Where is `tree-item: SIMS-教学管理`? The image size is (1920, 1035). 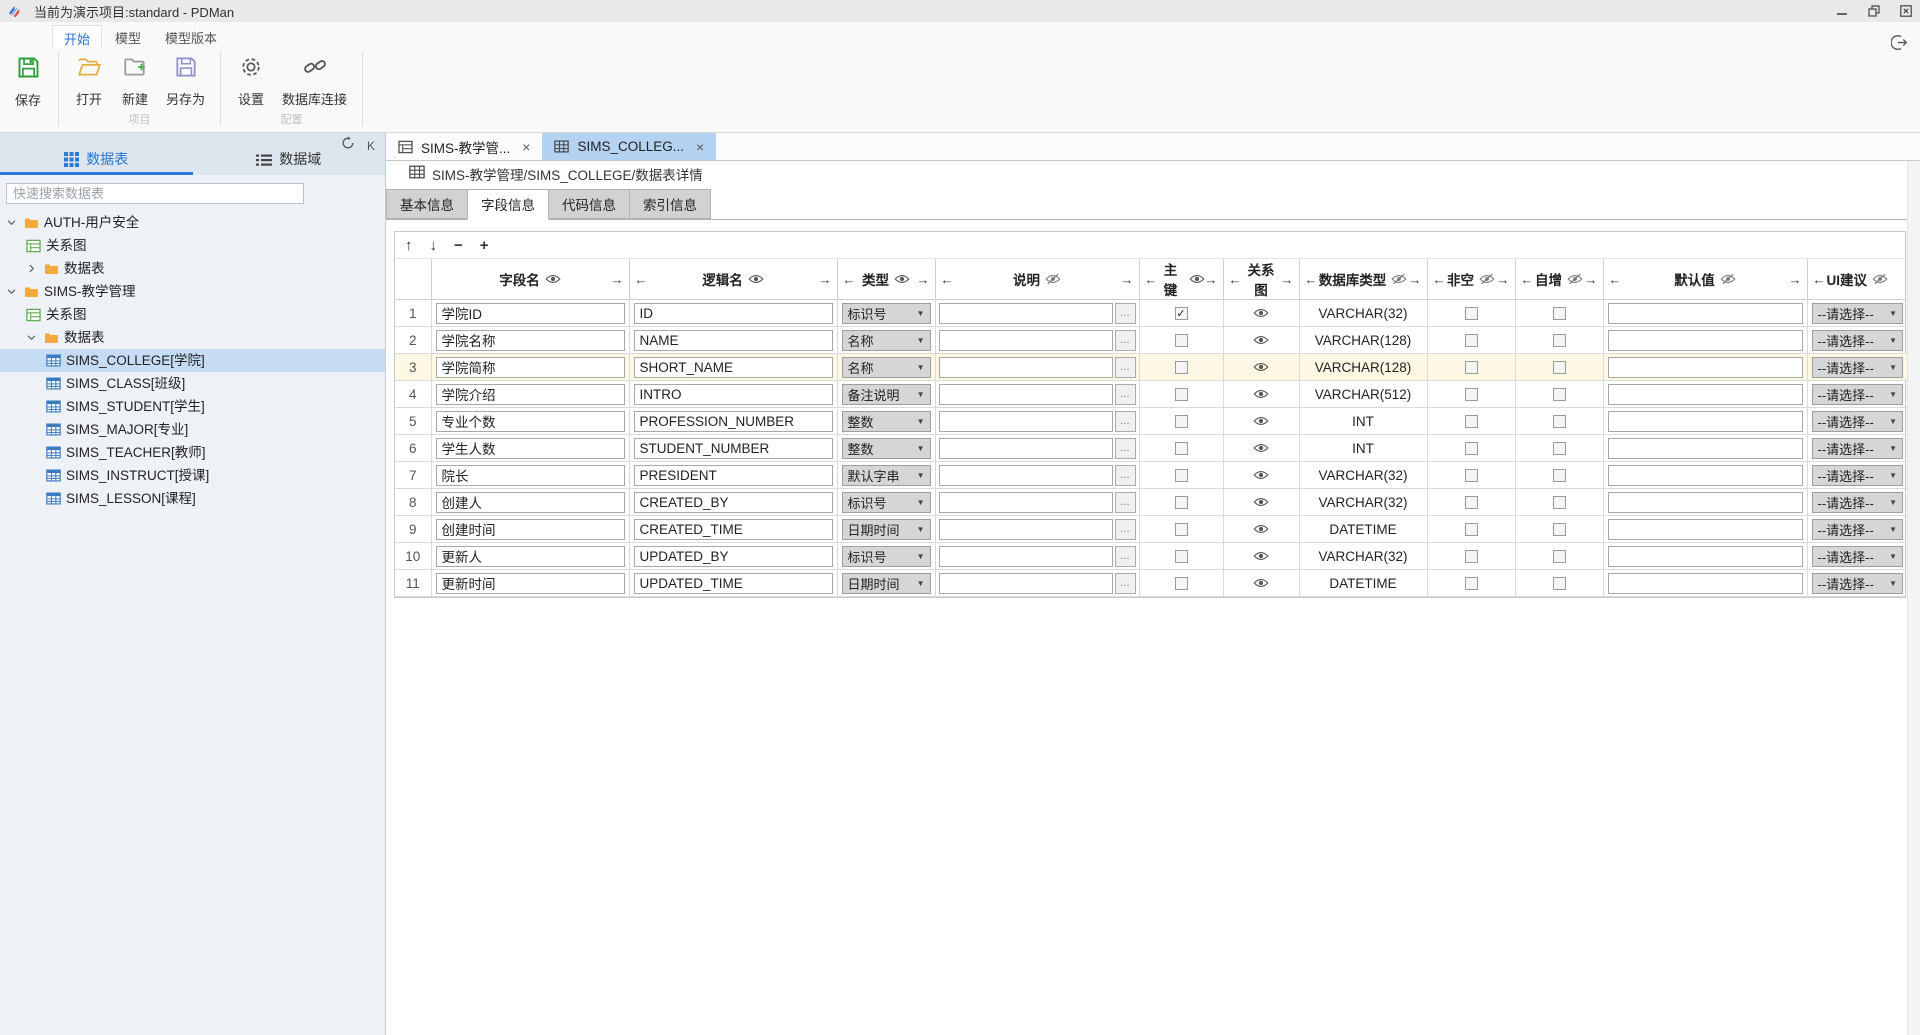 tree-item: SIMS-教学管理 is located at coordinates (192, 291).